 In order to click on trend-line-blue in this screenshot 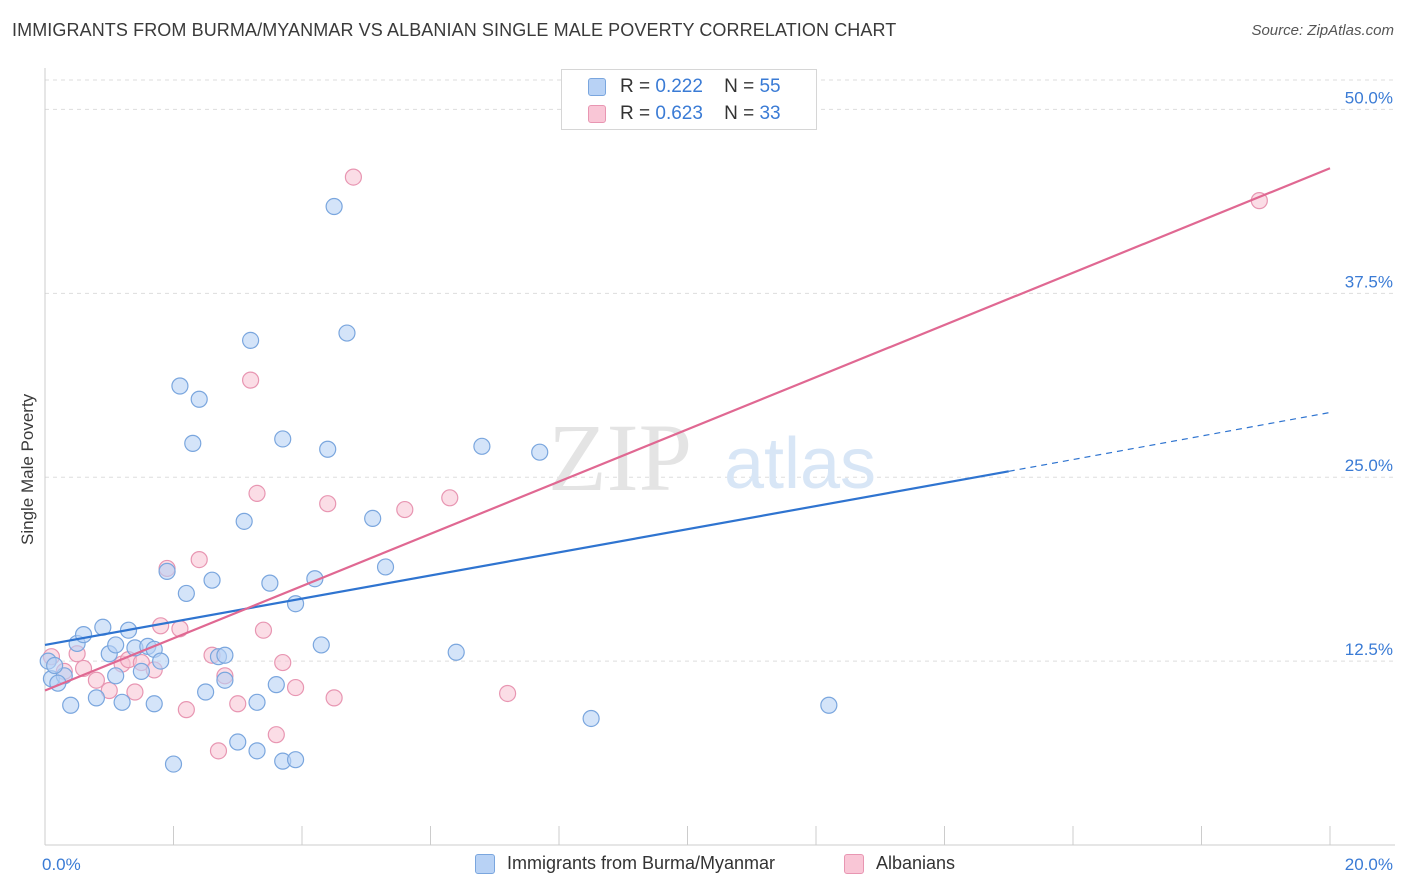, I will do `click(526, 558)`.